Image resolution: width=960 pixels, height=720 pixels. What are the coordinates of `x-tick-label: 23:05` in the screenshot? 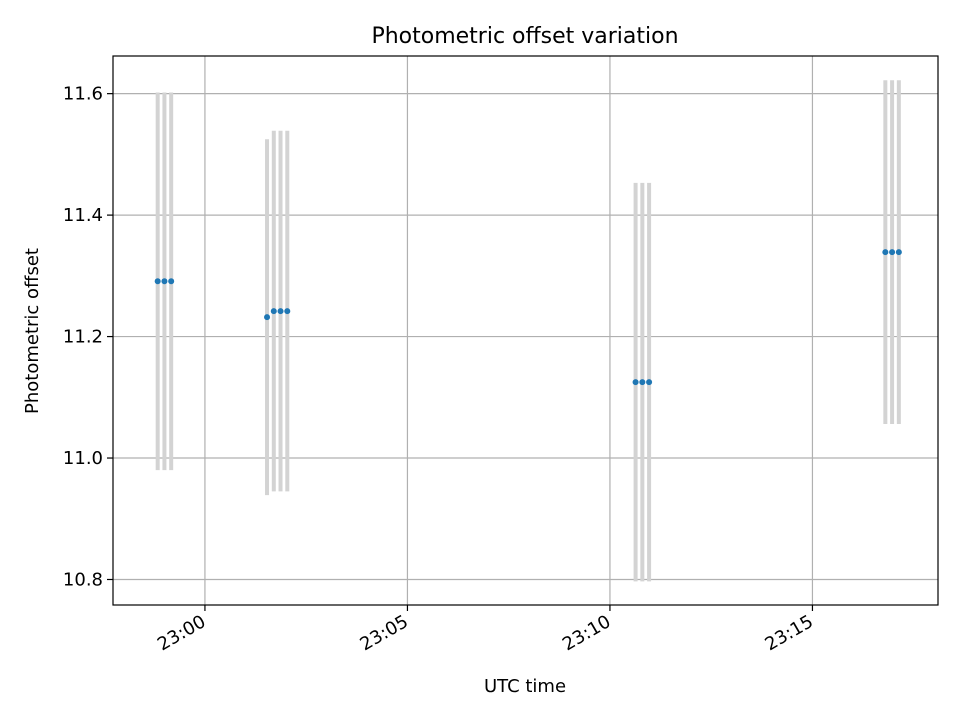 It's located at (384, 633).